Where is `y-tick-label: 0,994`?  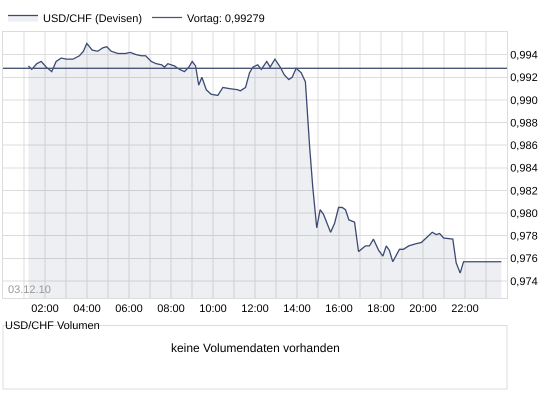 y-tick-label: 0,994 is located at coordinates (524, 55).